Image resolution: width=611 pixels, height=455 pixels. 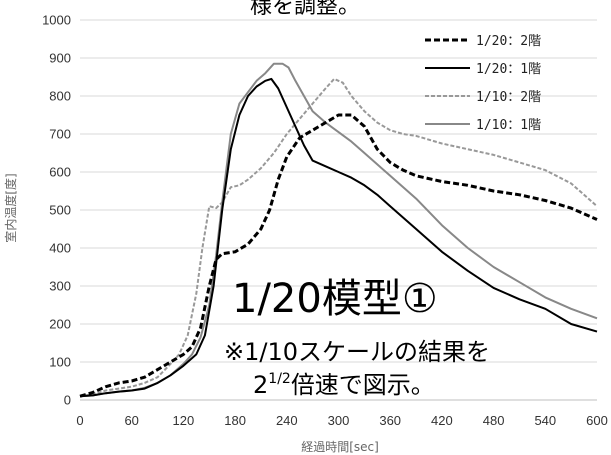 What do you see at coordinates (390, 420) in the screenshot?
I see `x-tick-360: 360` at bounding box center [390, 420].